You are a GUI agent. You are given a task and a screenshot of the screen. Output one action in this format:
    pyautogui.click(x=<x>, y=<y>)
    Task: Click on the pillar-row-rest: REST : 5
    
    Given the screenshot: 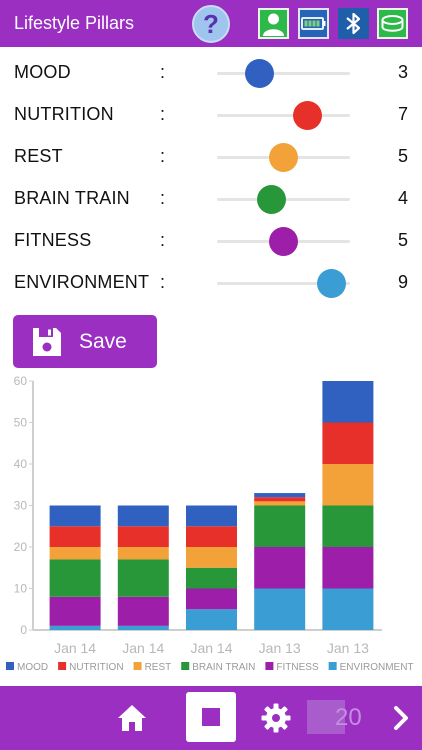 What is the action you would take?
    pyautogui.click(x=211, y=157)
    